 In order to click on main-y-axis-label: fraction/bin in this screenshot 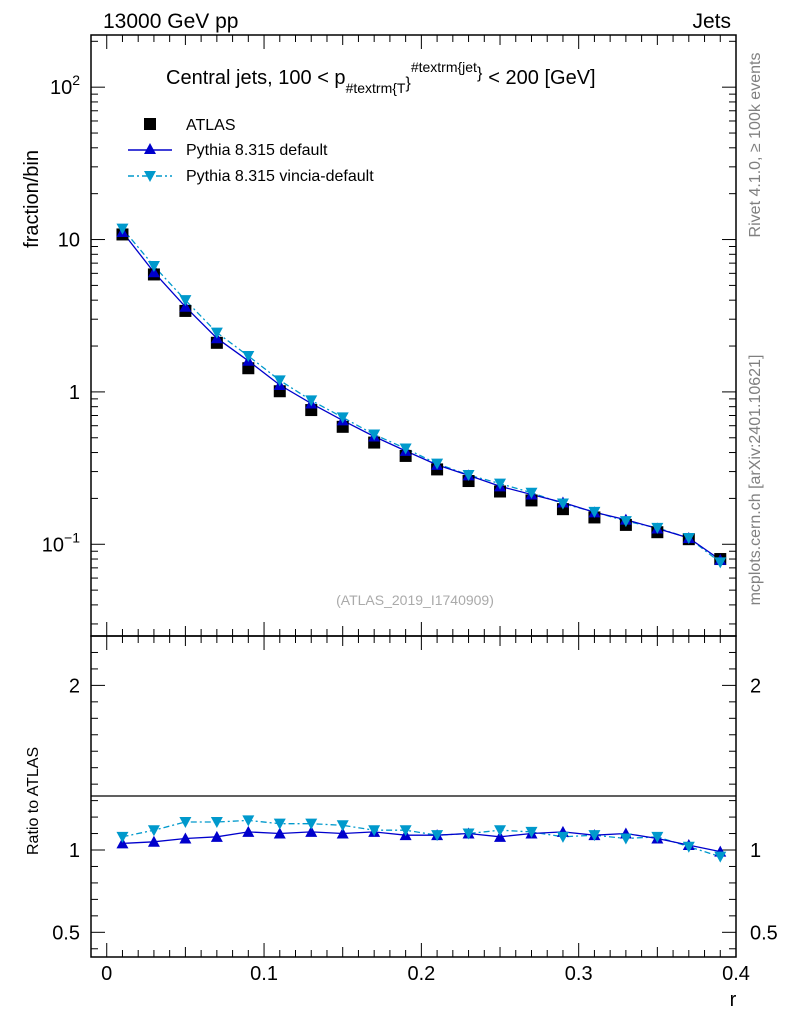, I will do `click(32, 199)`.